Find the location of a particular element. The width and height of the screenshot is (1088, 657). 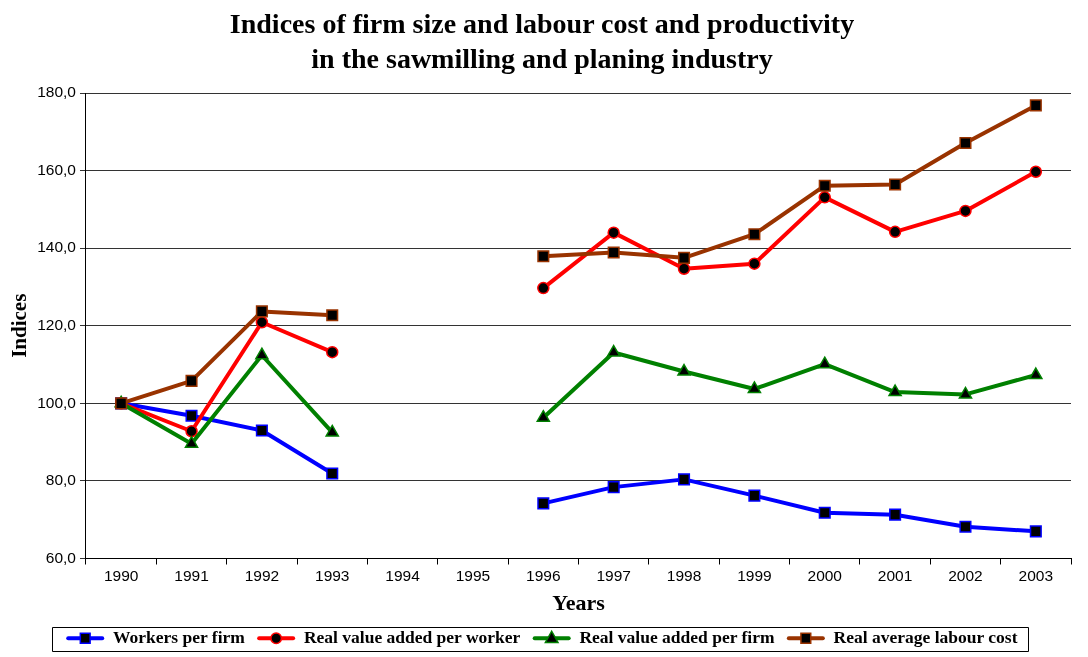

x-tick-label: 1998 is located at coordinates (684, 576).